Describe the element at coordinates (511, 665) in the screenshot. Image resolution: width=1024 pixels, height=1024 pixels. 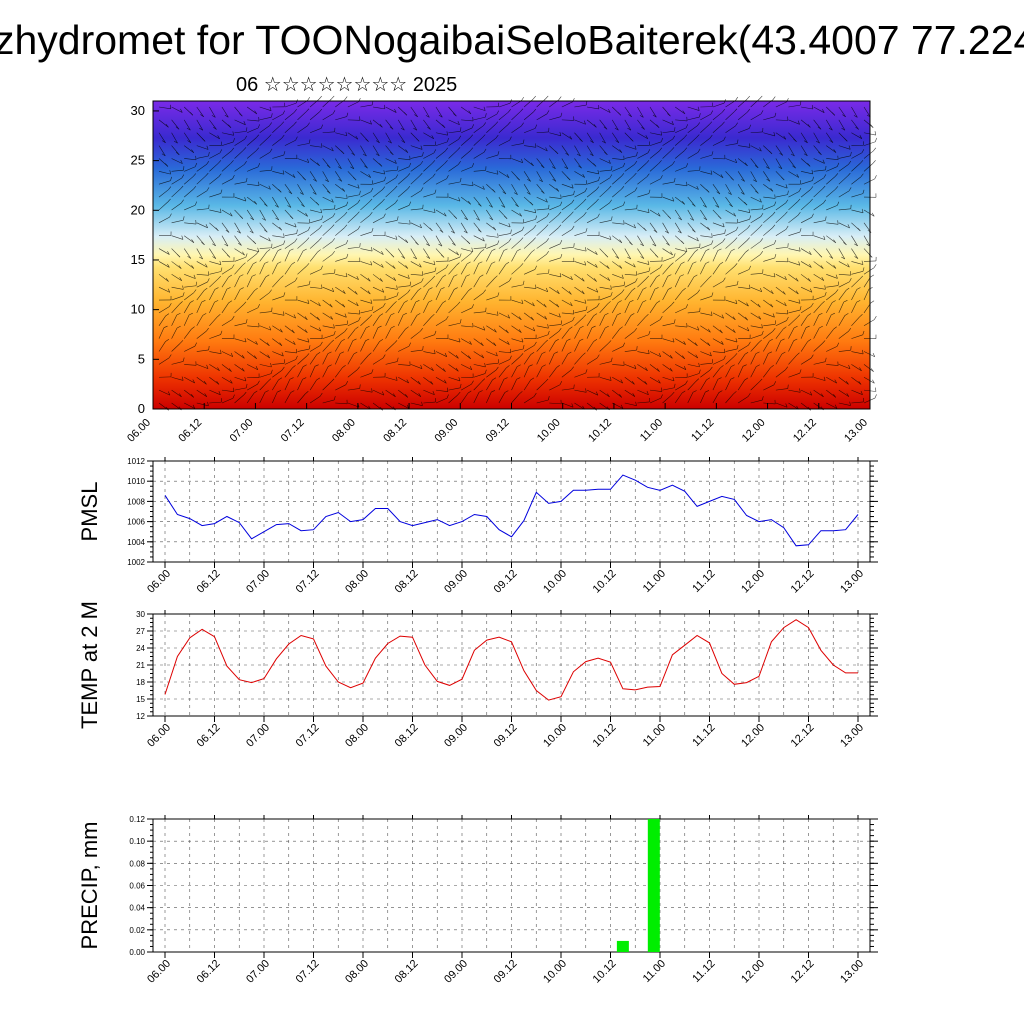
I see `grid` at that location.